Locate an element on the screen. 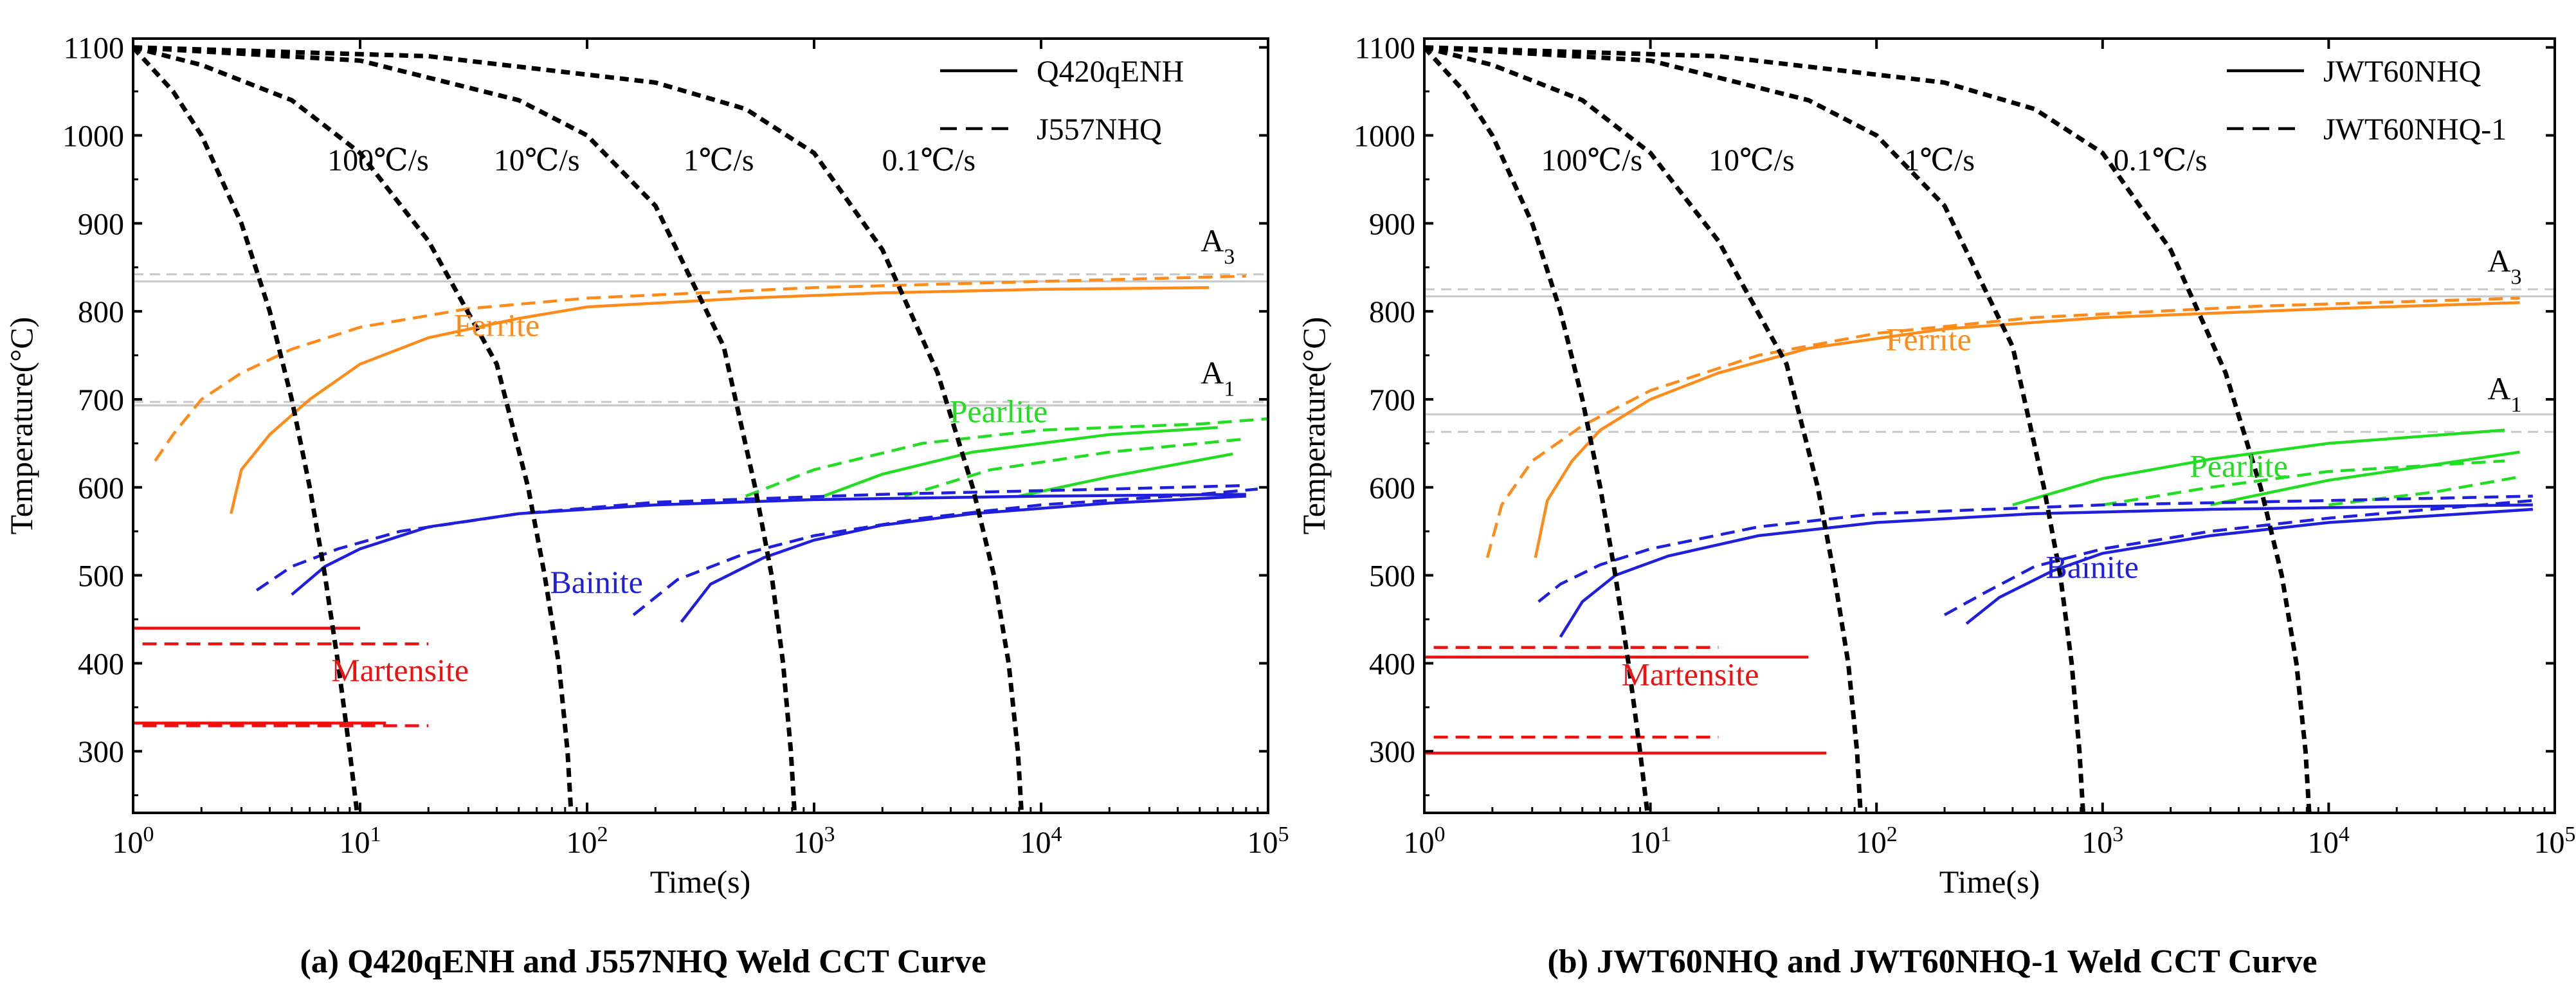 Image resolution: width=2576 pixels, height=991 pixels. panel-a-x-axis-label: Time(s) is located at coordinates (700, 882).